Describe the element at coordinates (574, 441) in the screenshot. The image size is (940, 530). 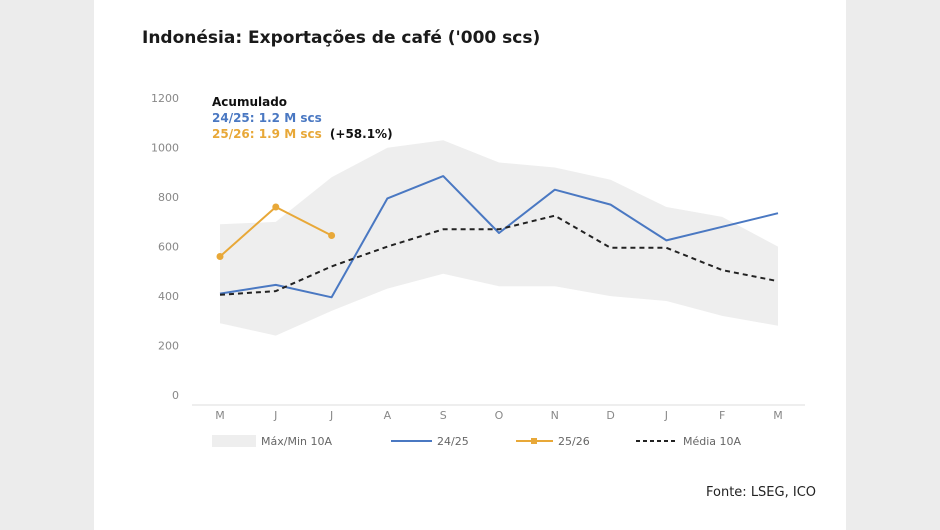
I see `legend-label-2526: 25/26` at that location.